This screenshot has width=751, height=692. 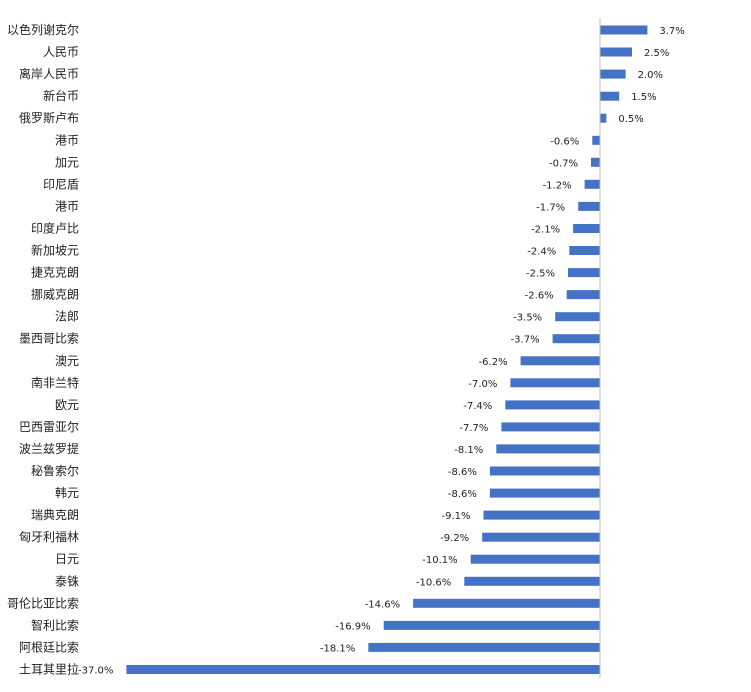 What do you see at coordinates (67, 405) in the screenshot?
I see `category-label: 欧元` at bounding box center [67, 405].